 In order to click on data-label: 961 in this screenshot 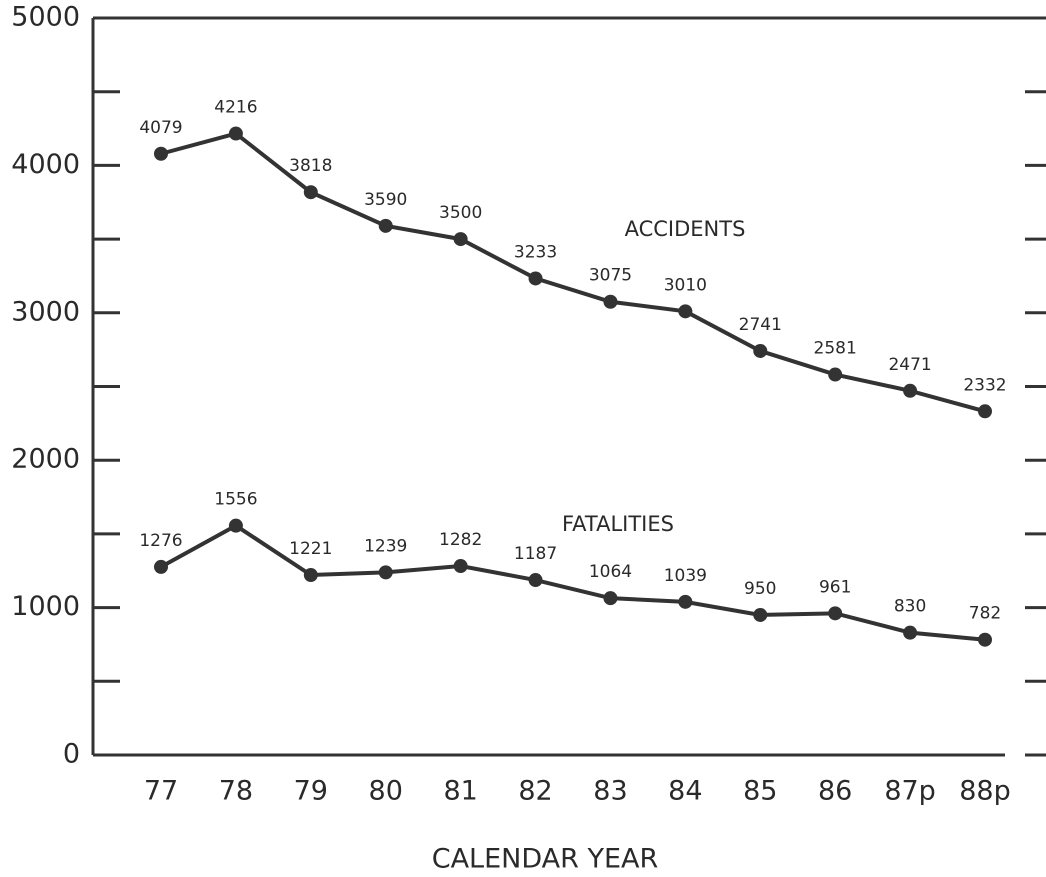, I will do `click(835, 587)`.